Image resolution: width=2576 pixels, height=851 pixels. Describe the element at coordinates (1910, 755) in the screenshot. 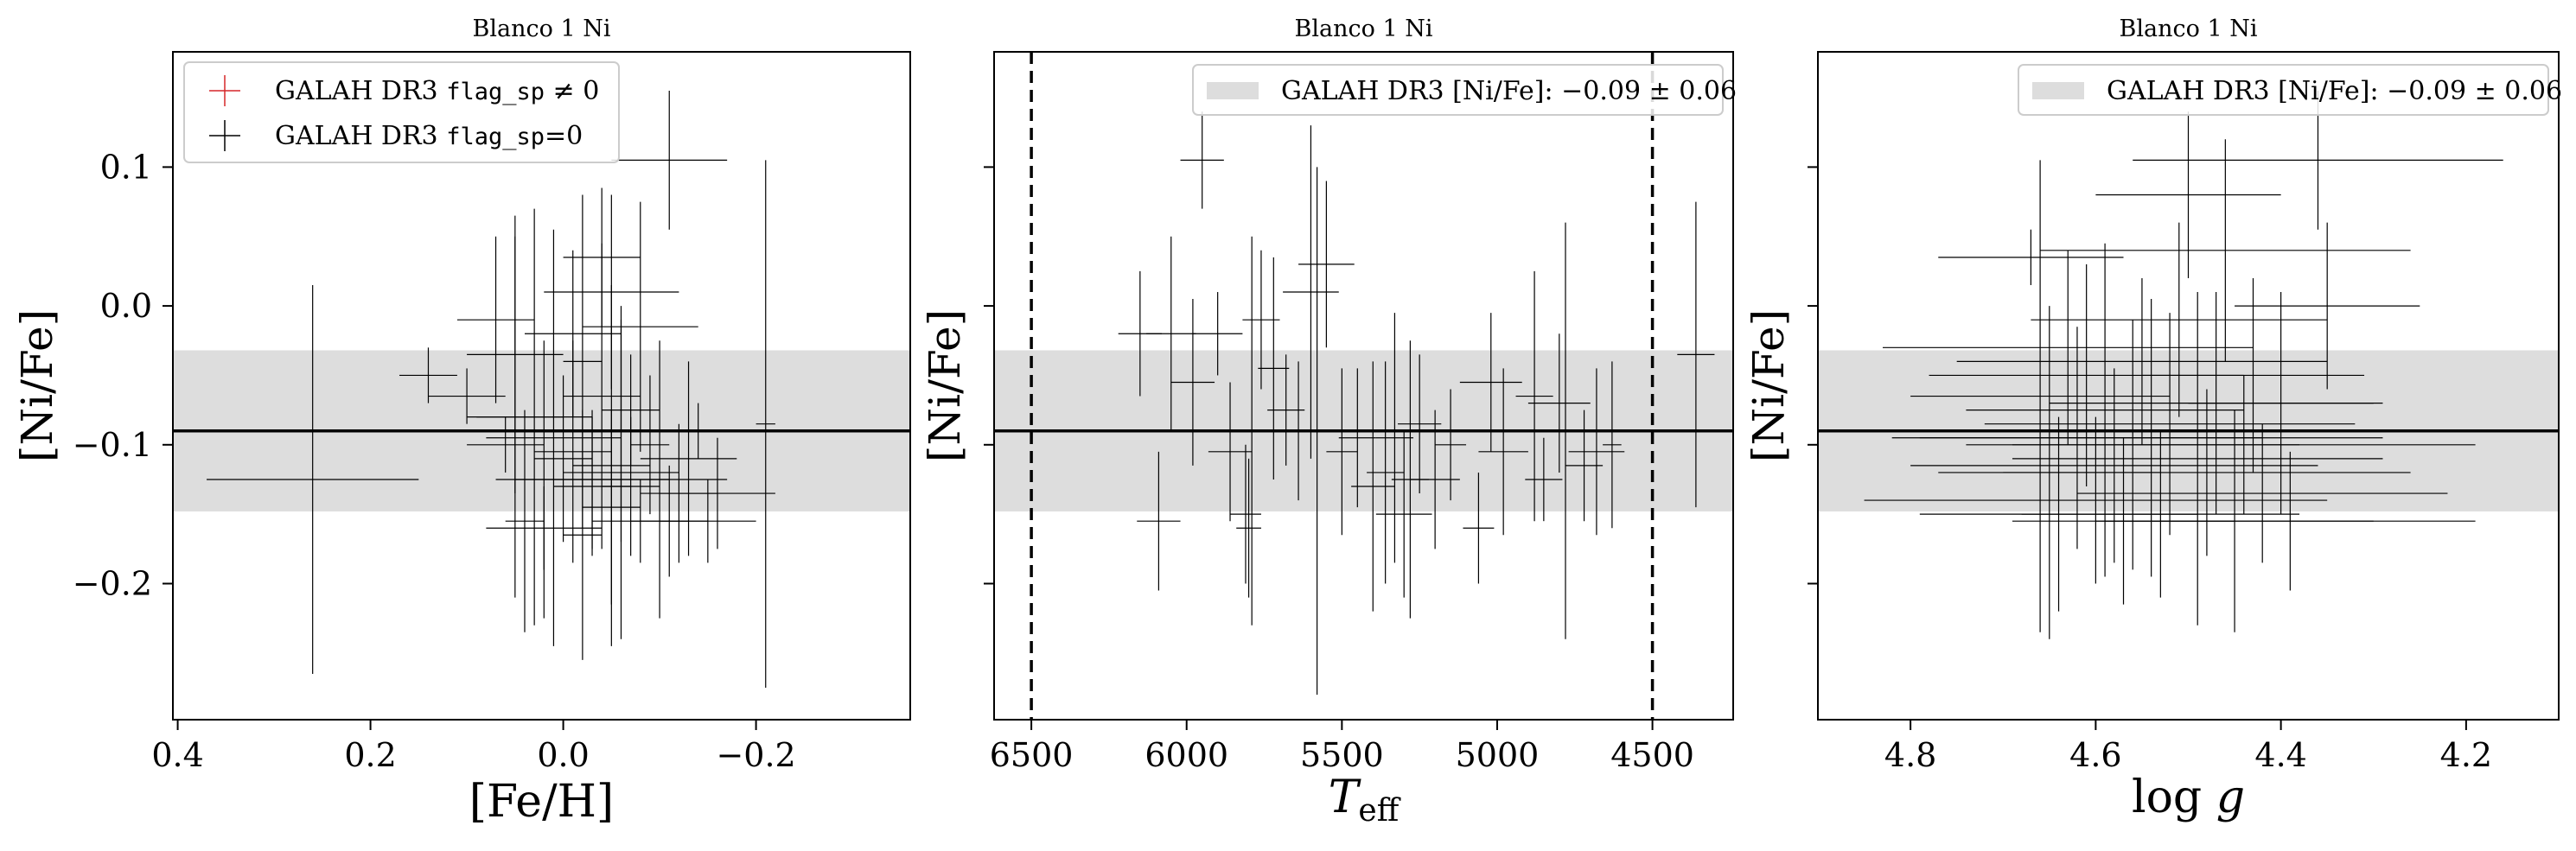

I see `x-tick-label: 4.8` at that location.